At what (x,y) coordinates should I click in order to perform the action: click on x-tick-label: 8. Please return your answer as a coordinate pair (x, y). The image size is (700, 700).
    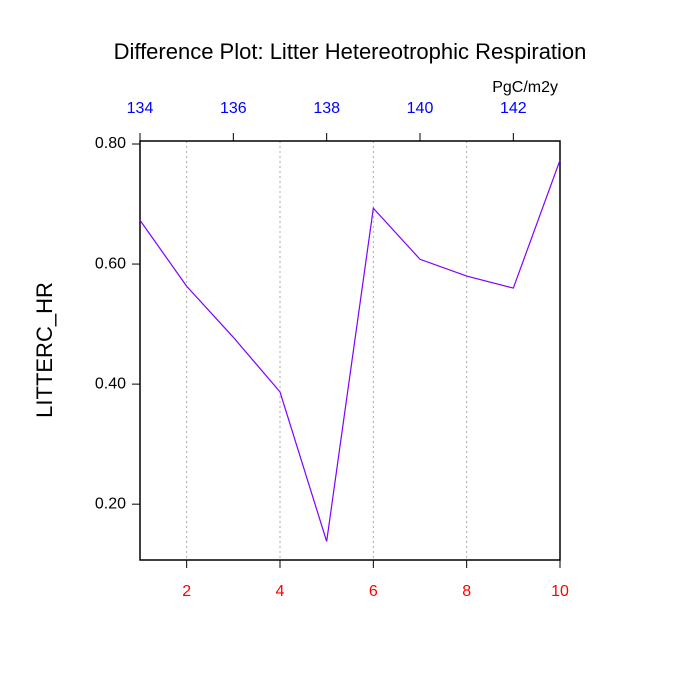
    Looking at the image, I should click on (466, 591).